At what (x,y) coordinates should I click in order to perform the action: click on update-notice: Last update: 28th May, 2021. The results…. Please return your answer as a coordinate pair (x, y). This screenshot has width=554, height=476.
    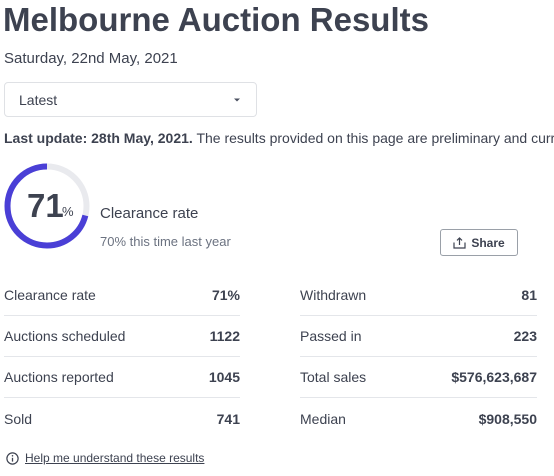
    Looking at the image, I should click on (279, 138).